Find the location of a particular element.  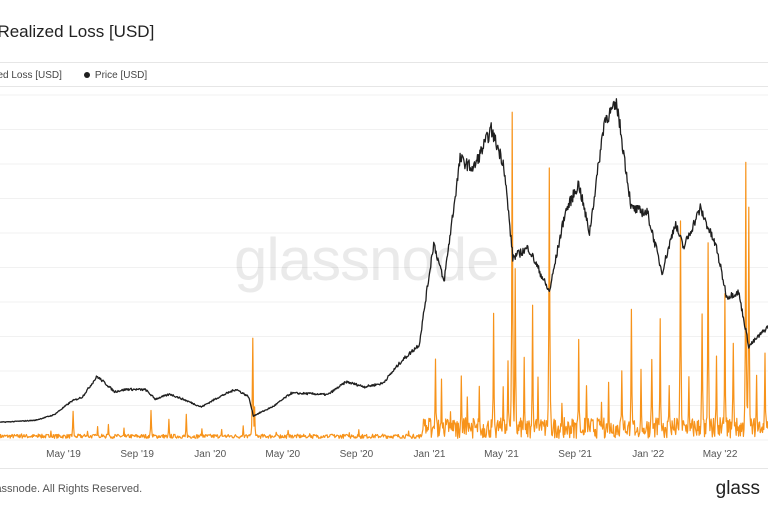

legend-divider is located at coordinates (384, 86).